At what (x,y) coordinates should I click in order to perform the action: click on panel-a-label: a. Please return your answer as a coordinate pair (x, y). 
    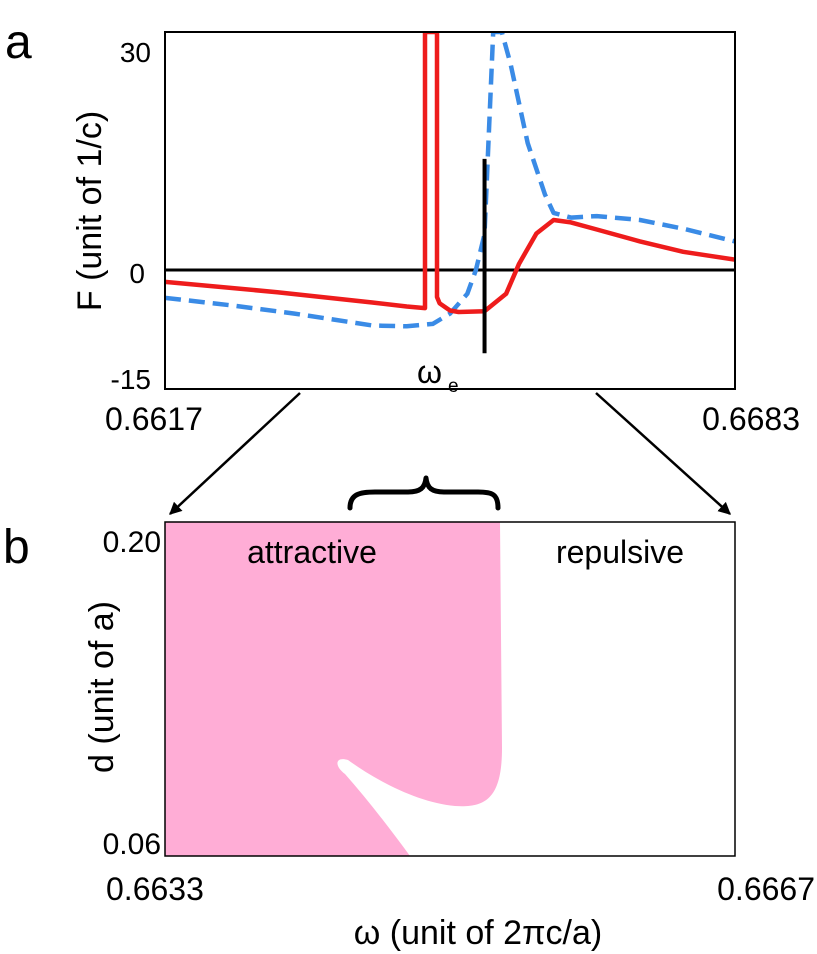
    Looking at the image, I should click on (18, 42).